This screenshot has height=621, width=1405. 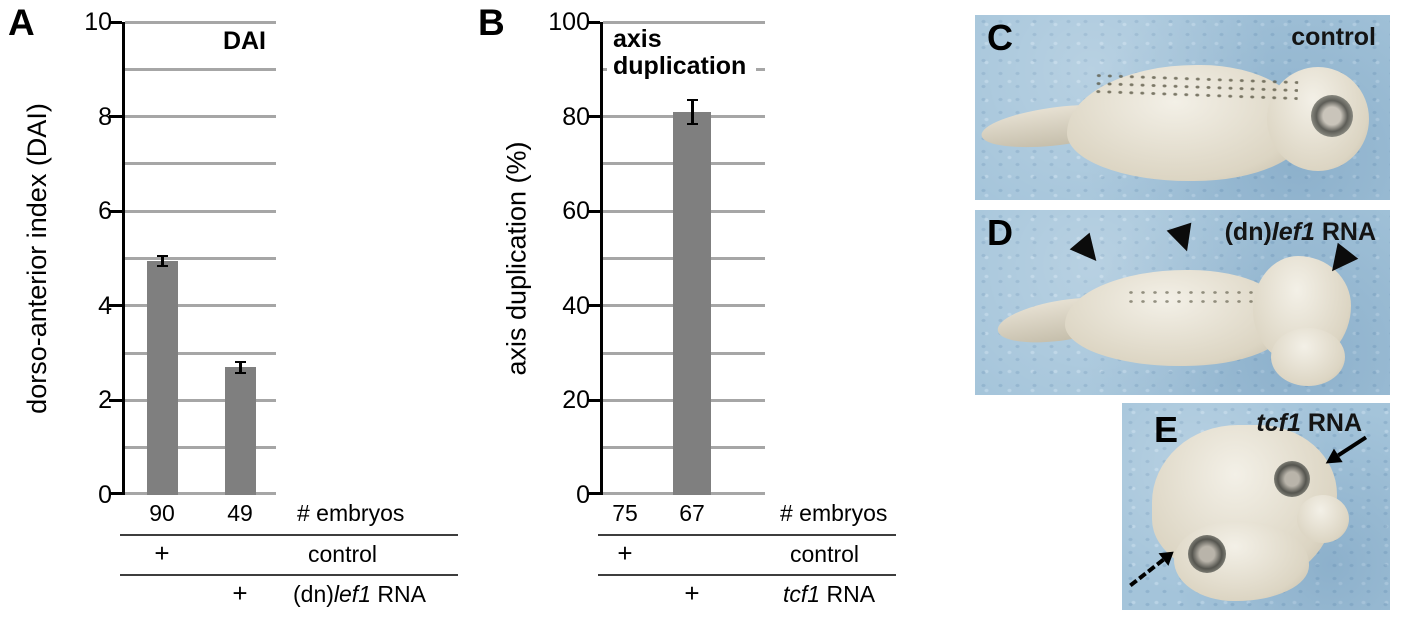 What do you see at coordinates (313, 594) in the screenshot?
I see `dnlef1-prefix: (dn)` at bounding box center [313, 594].